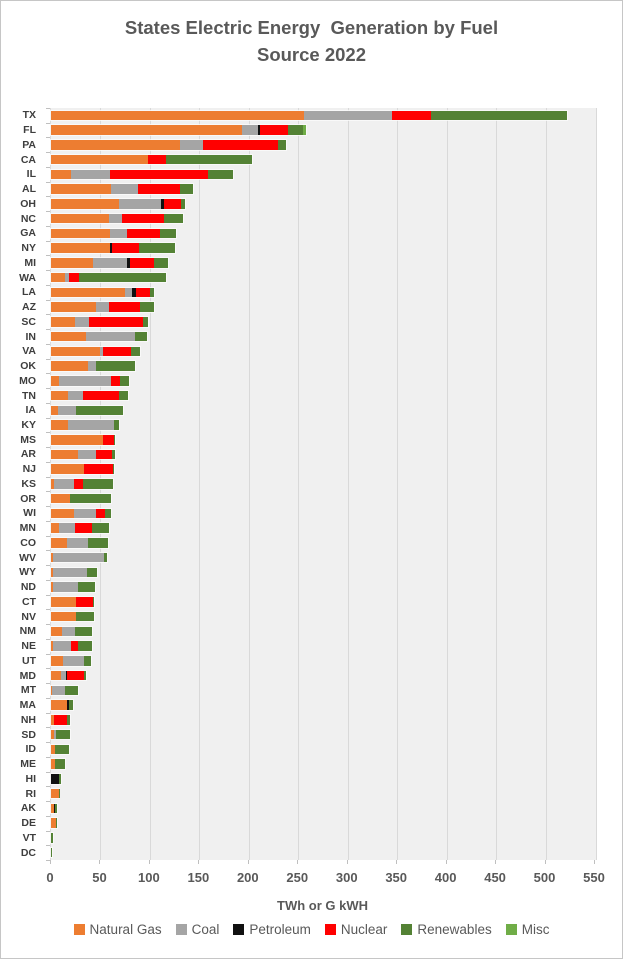 This screenshot has height=959, width=623. What do you see at coordinates (197, 929) in the screenshot?
I see `legend-item-coal: Coal` at bounding box center [197, 929].